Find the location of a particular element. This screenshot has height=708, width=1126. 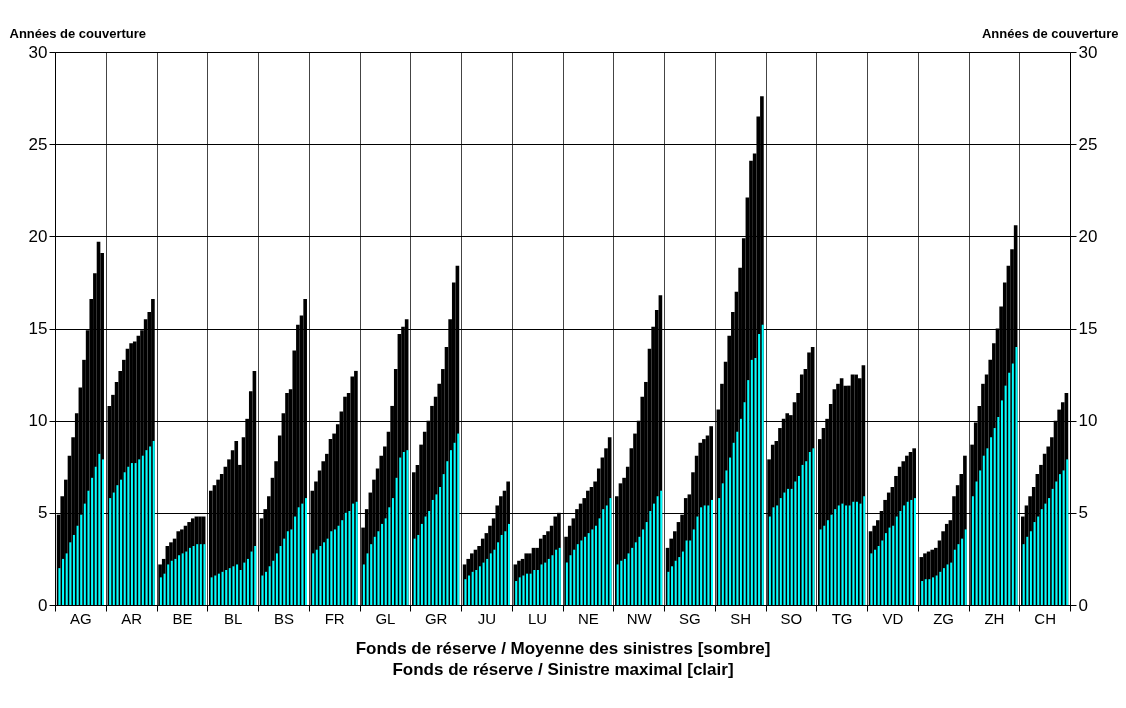

y2-tick-label: 25 is located at coordinates (1088, 144).